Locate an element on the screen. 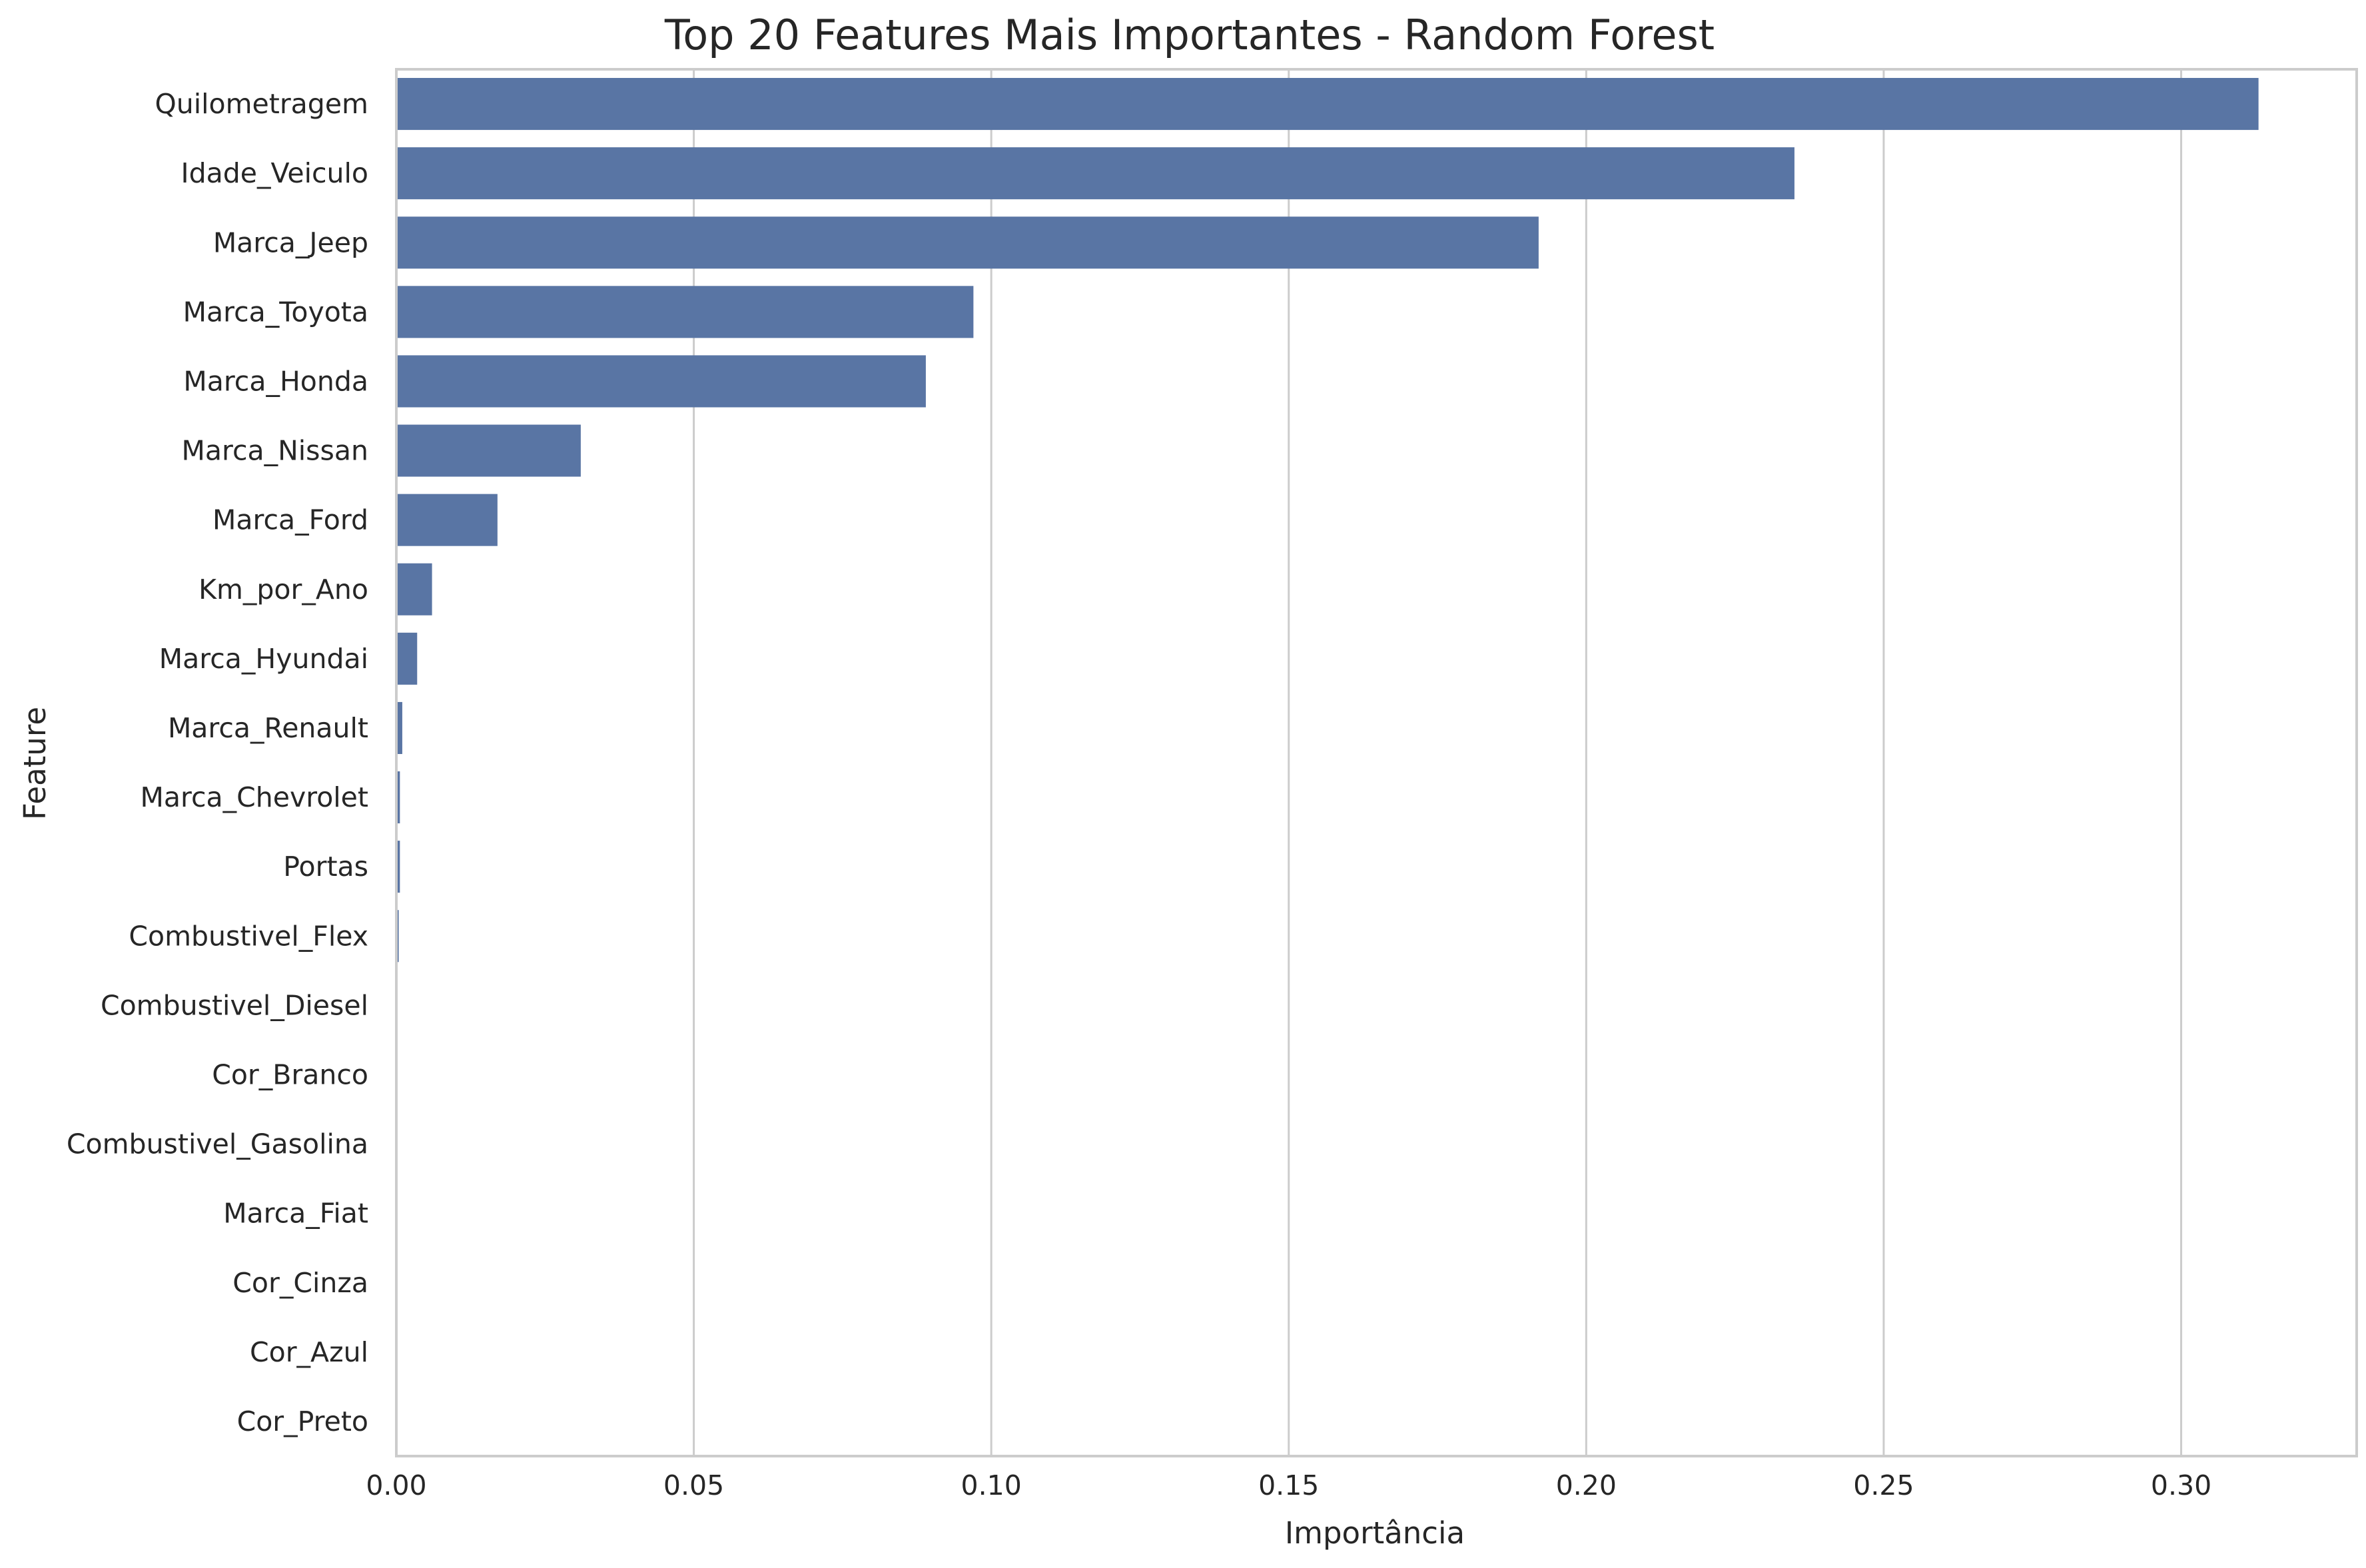  bar-quilometragem is located at coordinates (1327, 105).